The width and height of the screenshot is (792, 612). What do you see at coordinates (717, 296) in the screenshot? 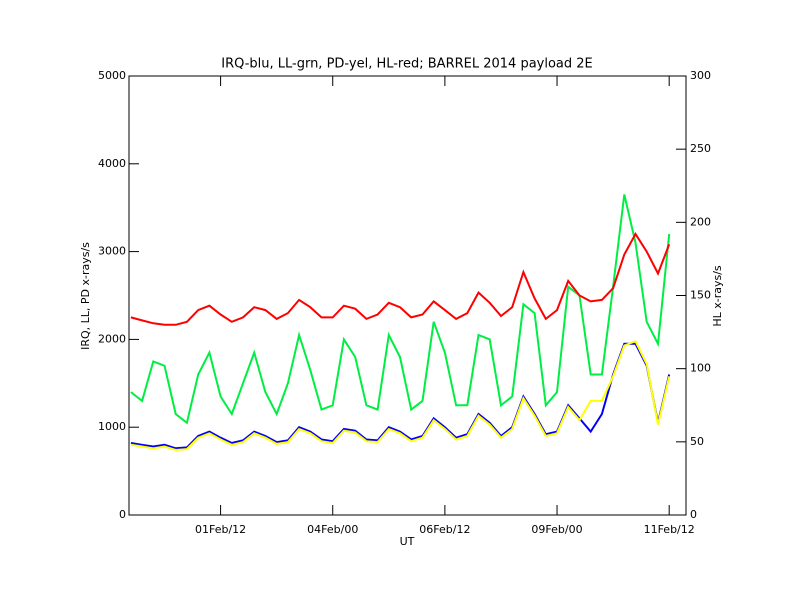
I see `y2-axis-label: HL x-rays/s` at bounding box center [717, 296].